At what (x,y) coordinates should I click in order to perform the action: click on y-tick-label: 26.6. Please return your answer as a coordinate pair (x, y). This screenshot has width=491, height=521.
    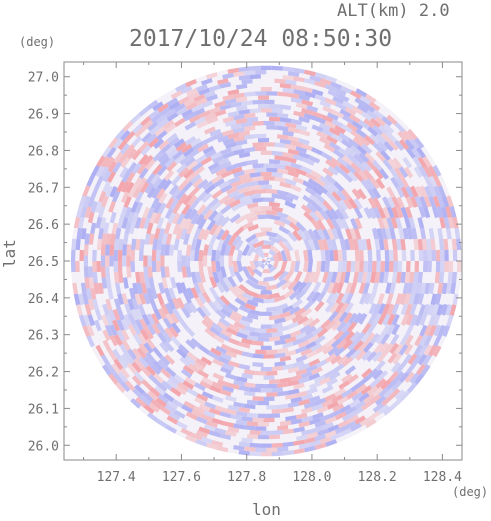
    Looking at the image, I should click on (43, 225).